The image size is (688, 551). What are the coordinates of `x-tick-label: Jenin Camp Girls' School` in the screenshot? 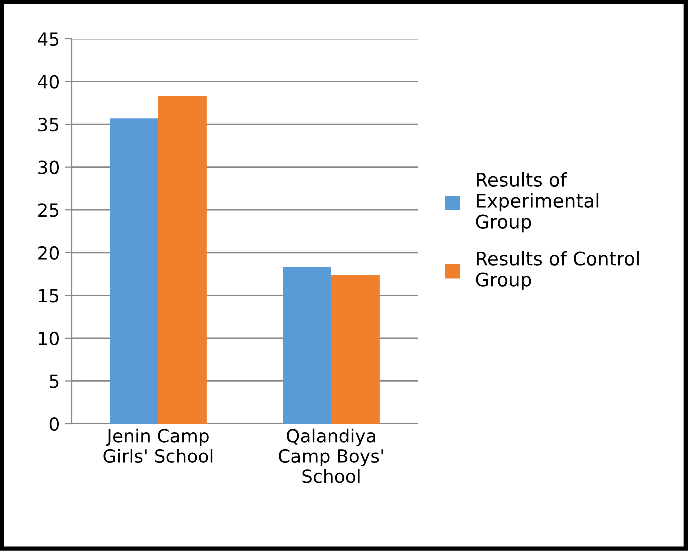 It's located at (158, 446).